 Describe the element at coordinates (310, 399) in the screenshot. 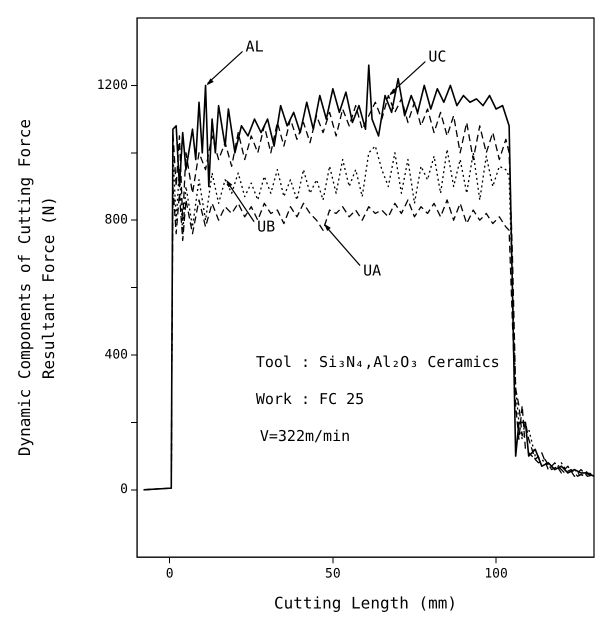

I see `annotation: Work : FC 25` at that location.